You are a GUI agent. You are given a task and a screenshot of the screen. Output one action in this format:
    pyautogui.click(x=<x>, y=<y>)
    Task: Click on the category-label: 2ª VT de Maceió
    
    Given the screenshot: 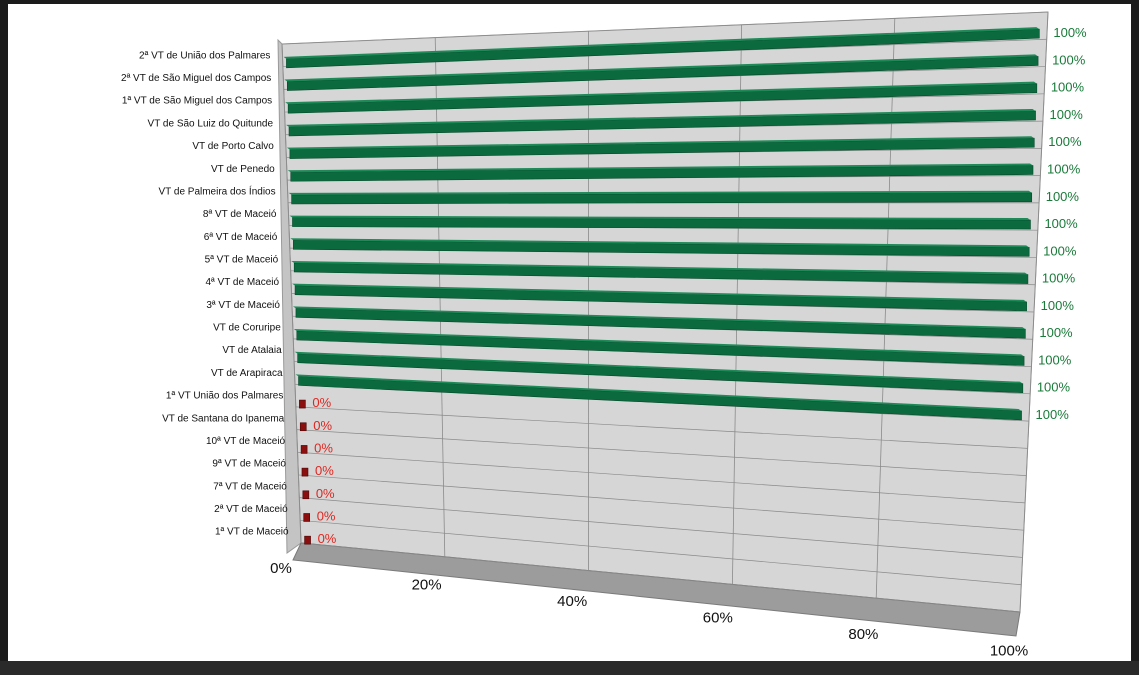 What is the action you would take?
    pyautogui.click(x=251, y=509)
    